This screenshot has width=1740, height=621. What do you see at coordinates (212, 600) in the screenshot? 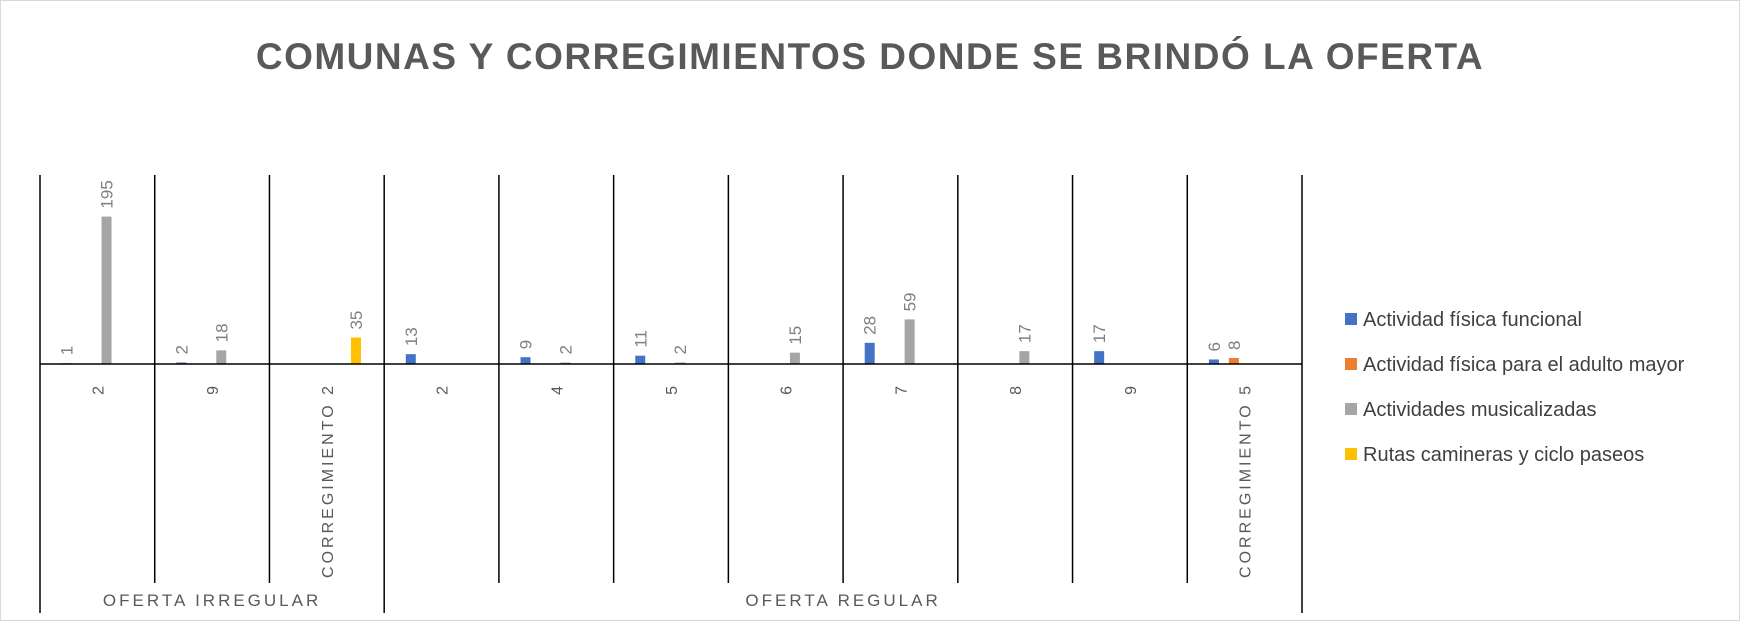
I see `group-label: OFERTA IRREGULAR` at bounding box center [212, 600].